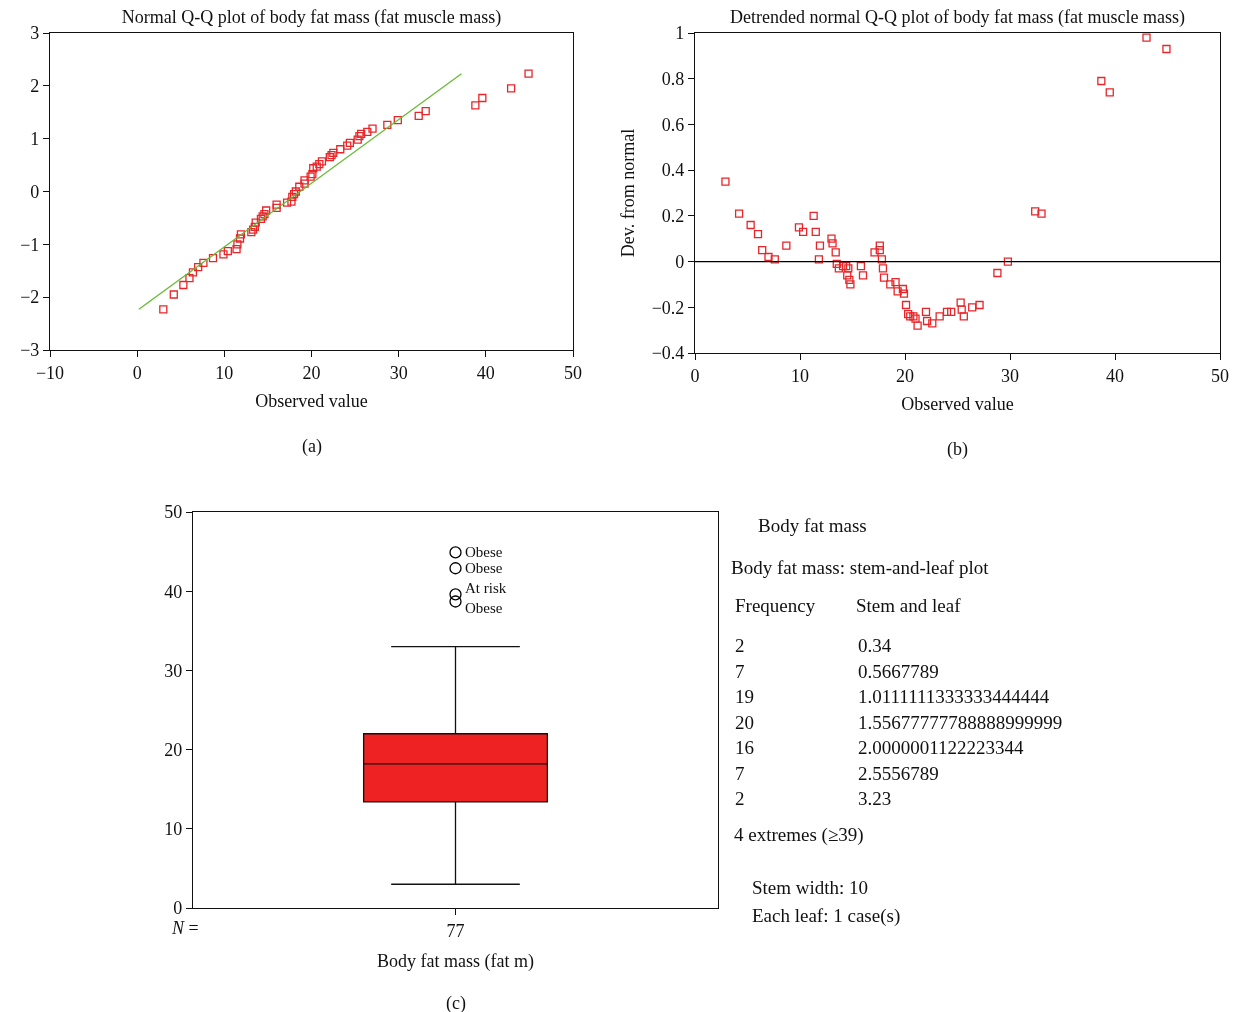 The height and width of the screenshot is (1012, 1239). Describe the element at coordinates (673, 216) in the screenshot. I see `y-tick-label: 0.2` at that location.